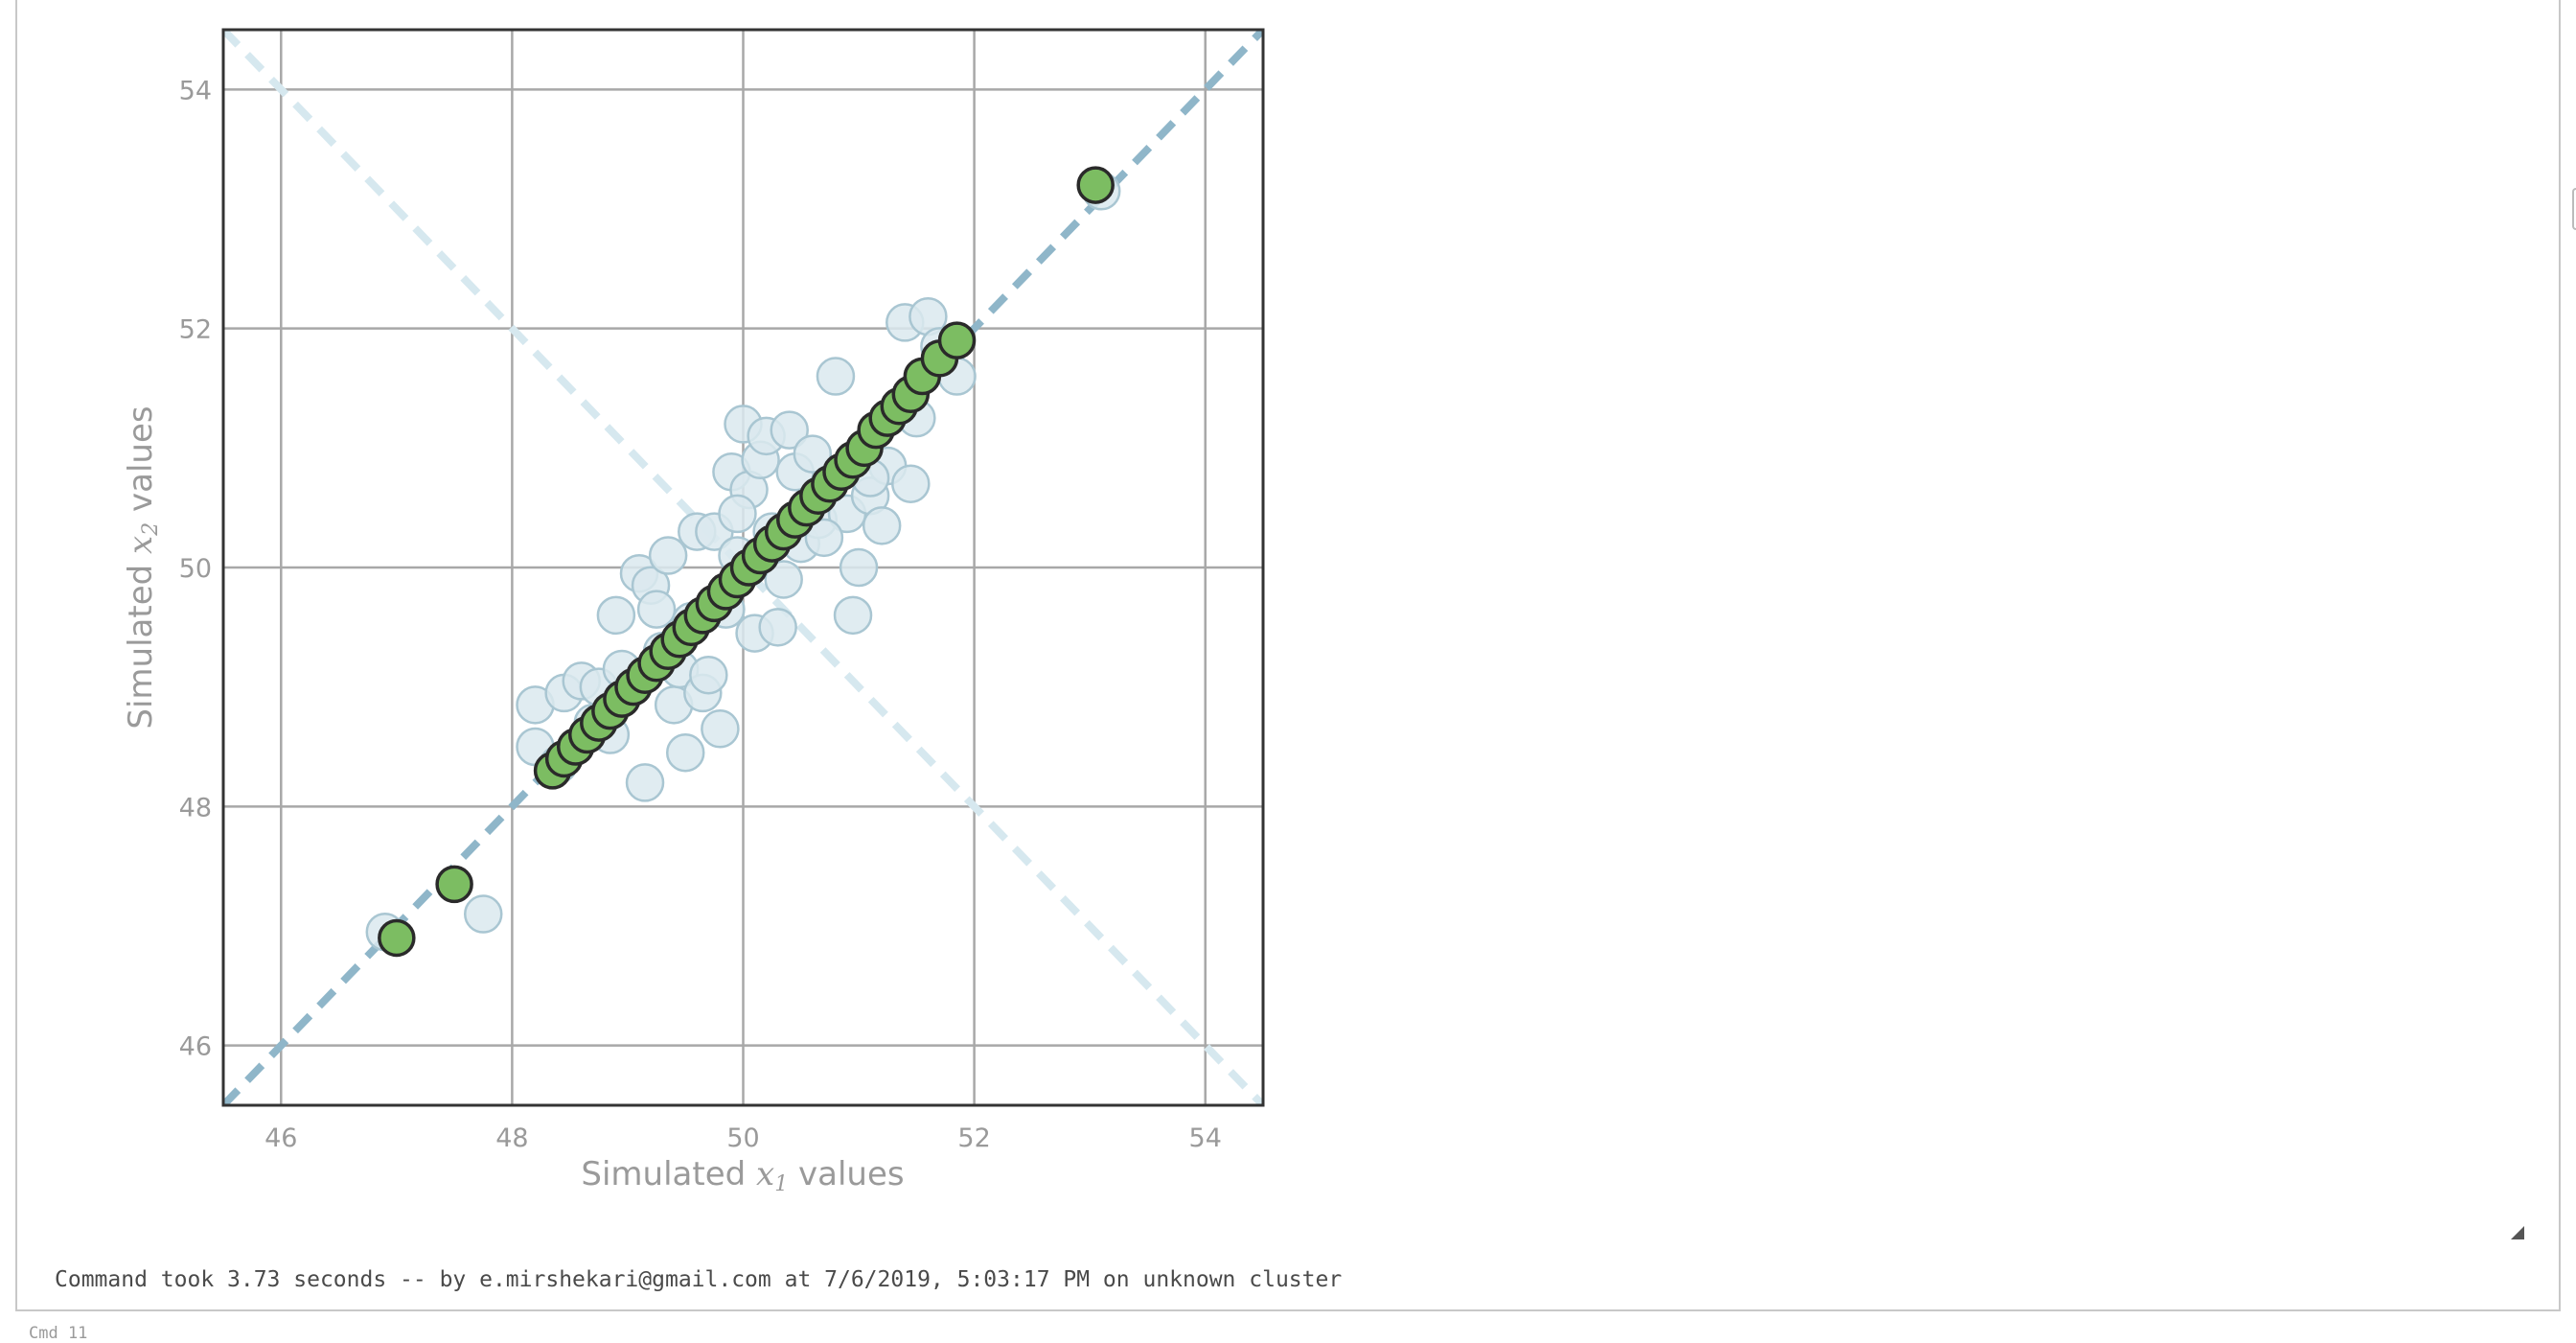 This screenshot has height=1343, width=2576. Describe the element at coordinates (280, 1138) in the screenshot. I see `x-tick-label: 46` at that location.